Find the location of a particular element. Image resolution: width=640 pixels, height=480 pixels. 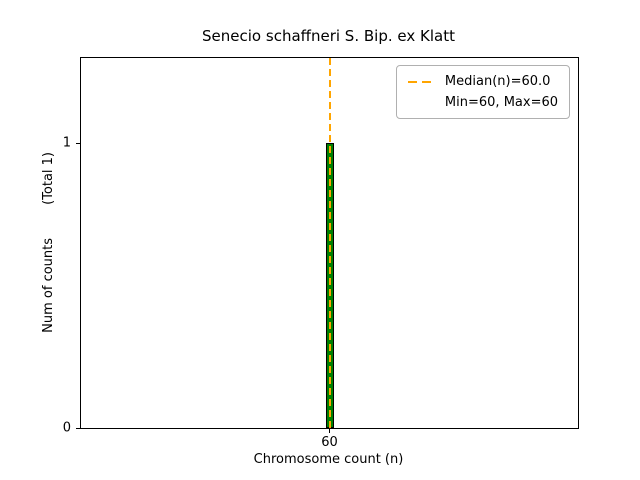

x-axis-label: Chromosome count (n) is located at coordinates (328, 459).